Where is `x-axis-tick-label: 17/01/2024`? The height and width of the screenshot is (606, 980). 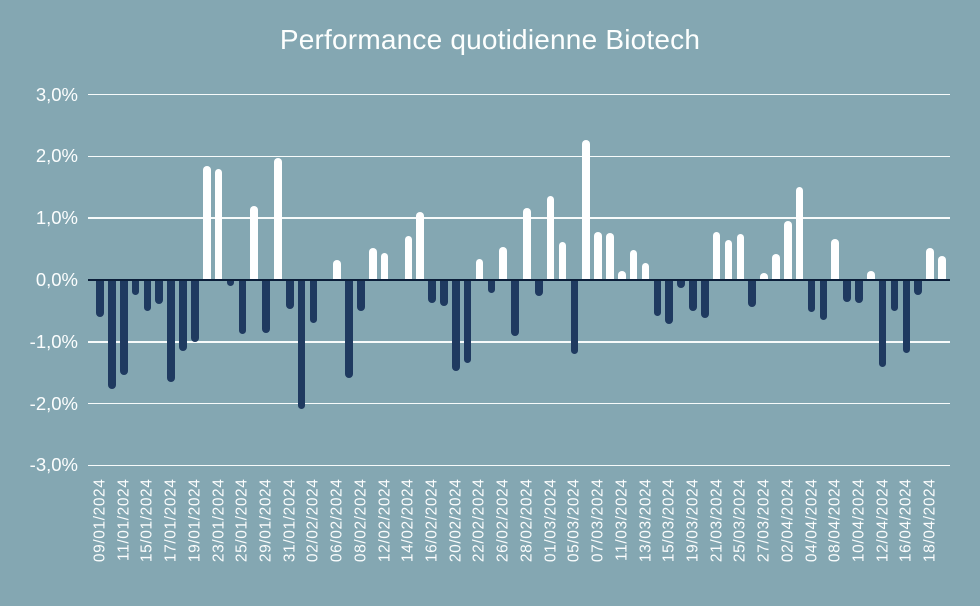 x-axis-tick-label: 17/01/2024 is located at coordinates (171, 520).